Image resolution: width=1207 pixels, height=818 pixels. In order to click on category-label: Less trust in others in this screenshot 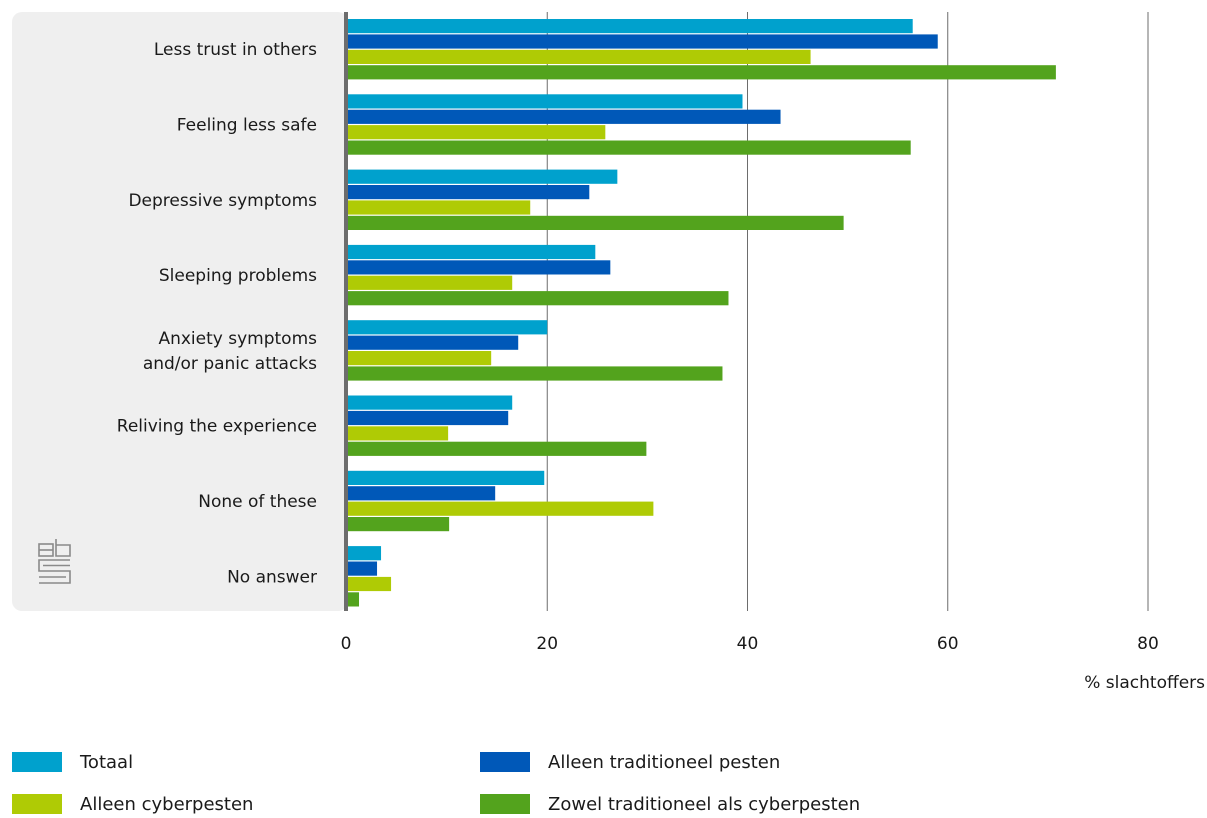, I will do `click(235, 50)`.